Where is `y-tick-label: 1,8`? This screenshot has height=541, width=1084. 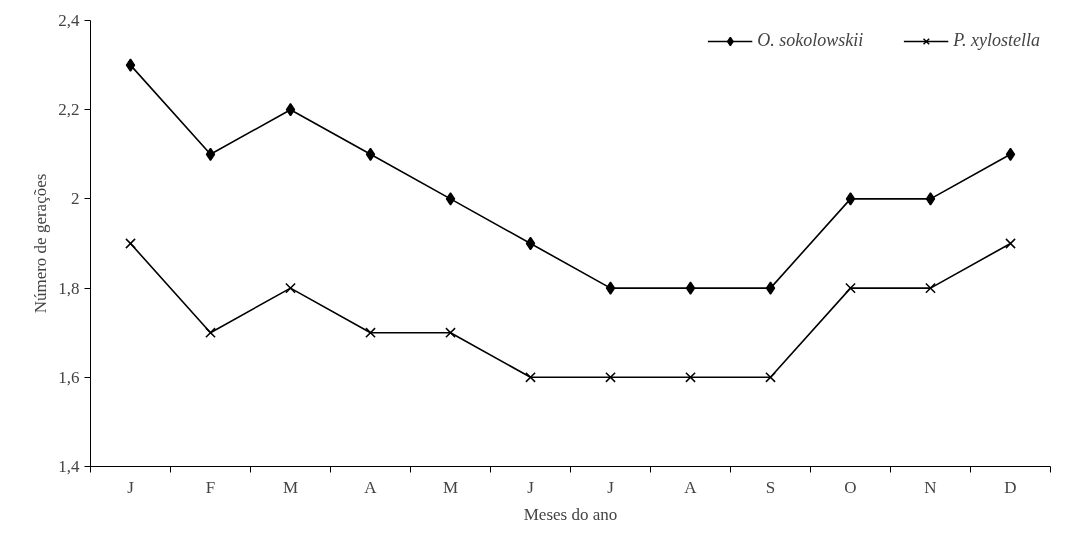
y-tick-label: 1,8 is located at coordinates (69, 288).